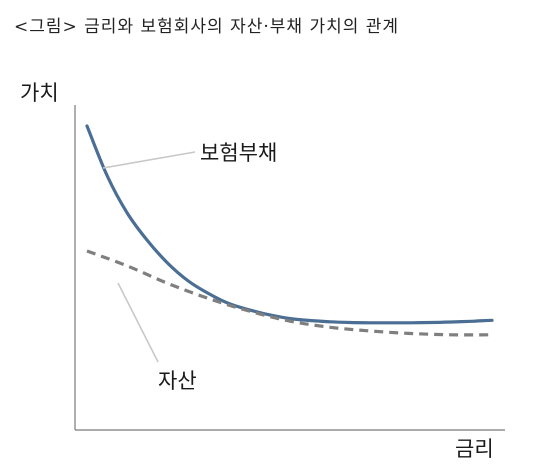 This screenshot has width=540, height=468. What do you see at coordinates (138, 322) in the screenshot?
I see `leader-line-asset` at bounding box center [138, 322].